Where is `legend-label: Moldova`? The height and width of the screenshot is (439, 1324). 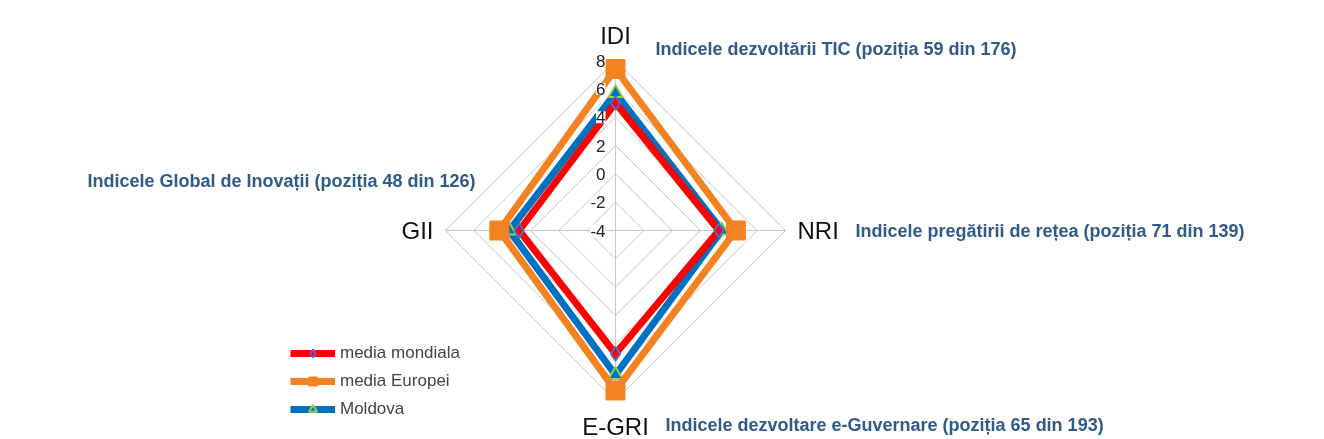
legend-label: Moldova is located at coordinates (372, 409).